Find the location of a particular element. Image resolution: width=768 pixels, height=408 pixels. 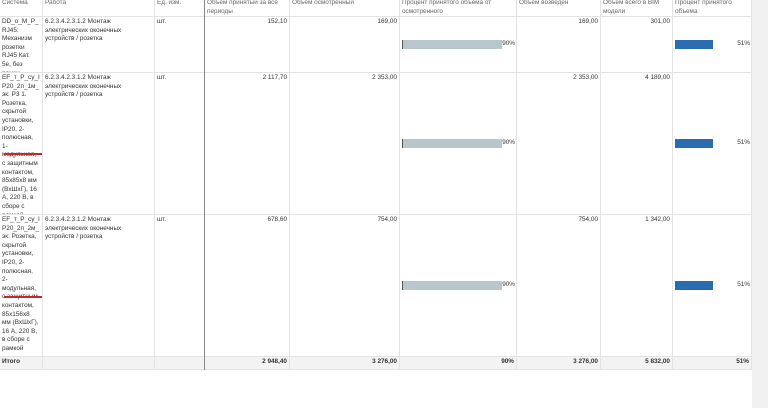

column-header: Объем осмотренный is located at coordinates (345, 8).